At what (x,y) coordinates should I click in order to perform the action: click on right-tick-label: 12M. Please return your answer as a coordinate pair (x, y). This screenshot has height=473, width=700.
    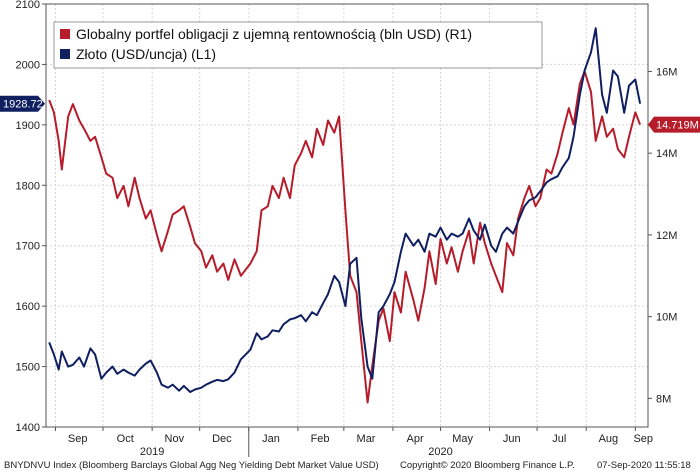
    Looking at the image, I should click on (666, 236).